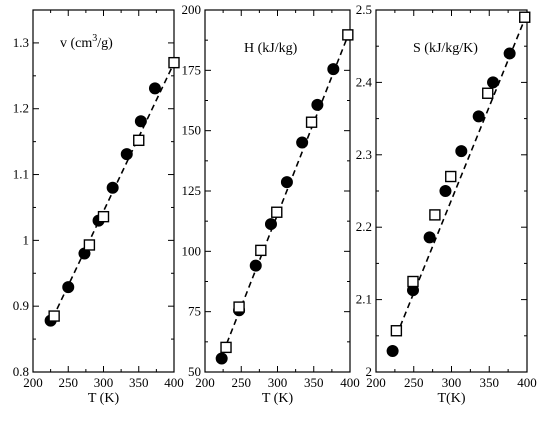 This screenshot has width=545, height=421. Describe the element at coordinates (192, 69) in the screenshot. I see `y-tick-label: 175` at that location.